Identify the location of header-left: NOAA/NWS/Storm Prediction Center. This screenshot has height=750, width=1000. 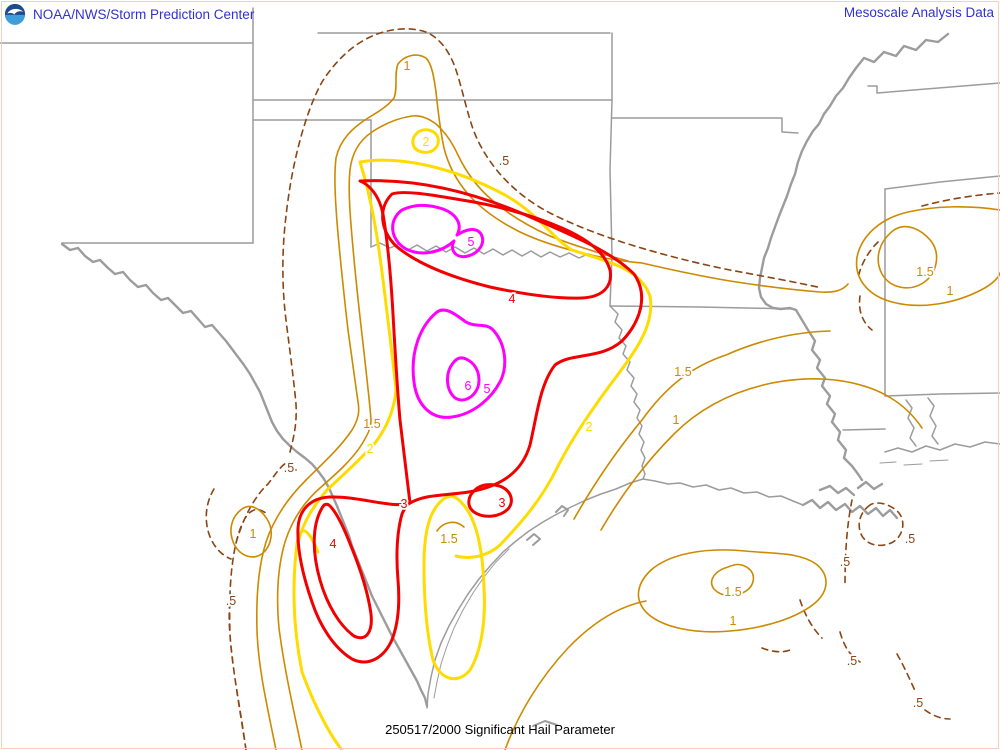
(129, 14).